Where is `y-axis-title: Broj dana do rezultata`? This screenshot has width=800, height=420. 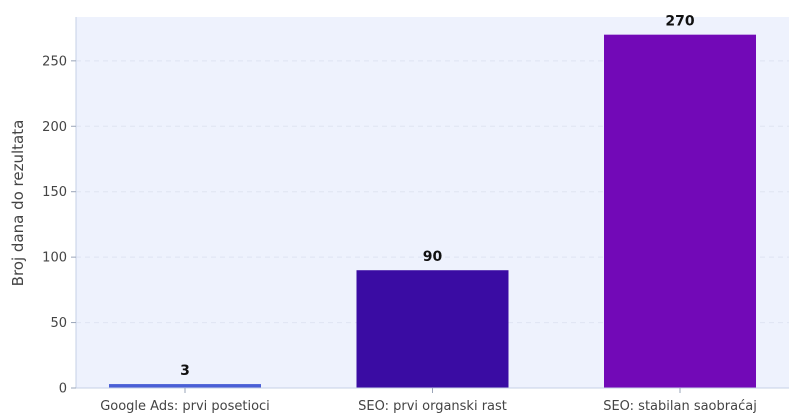 y-axis-title: Broj dana do rezultata is located at coordinates (18, 203).